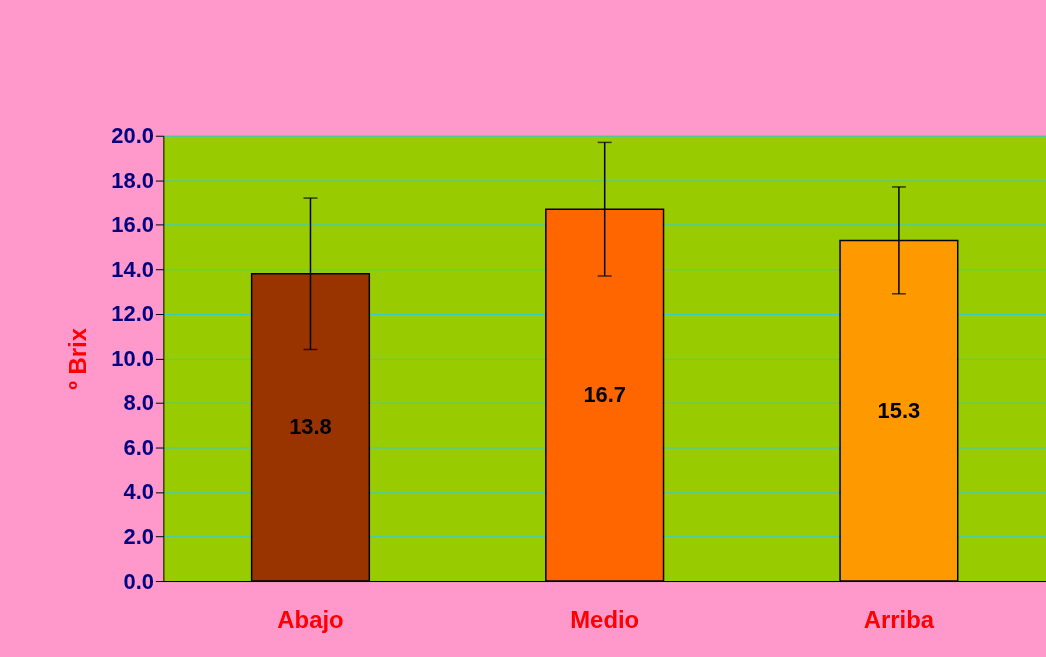 This screenshot has height=657, width=1046. What do you see at coordinates (138, 492) in the screenshot?
I see `y-tick-label: 4.0` at bounding box center [138, 492].